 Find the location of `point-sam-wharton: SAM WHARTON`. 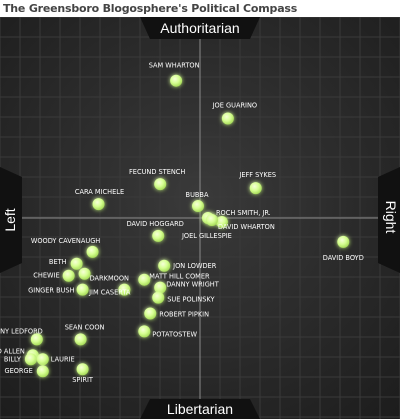

point-sam-wharton: SAM WHARTON is located at coordinates (174, 74).